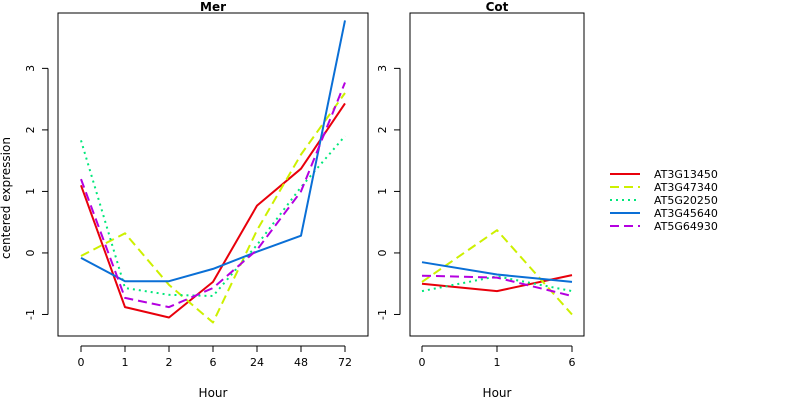  Describe the element at coordinates (257, 362) in the screenshot. I see `x-tick-label: 24` at that location.